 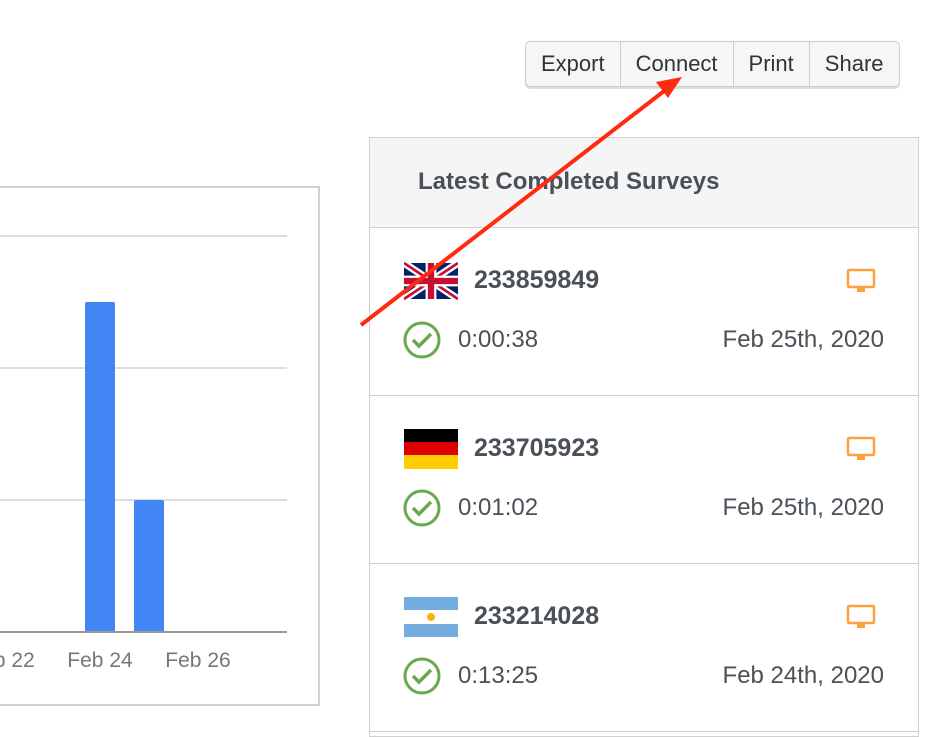 What do you see at coordinates (431, 449) in the screenshot?
I see `germany-flag-icon` at bounding box center [431, 449].